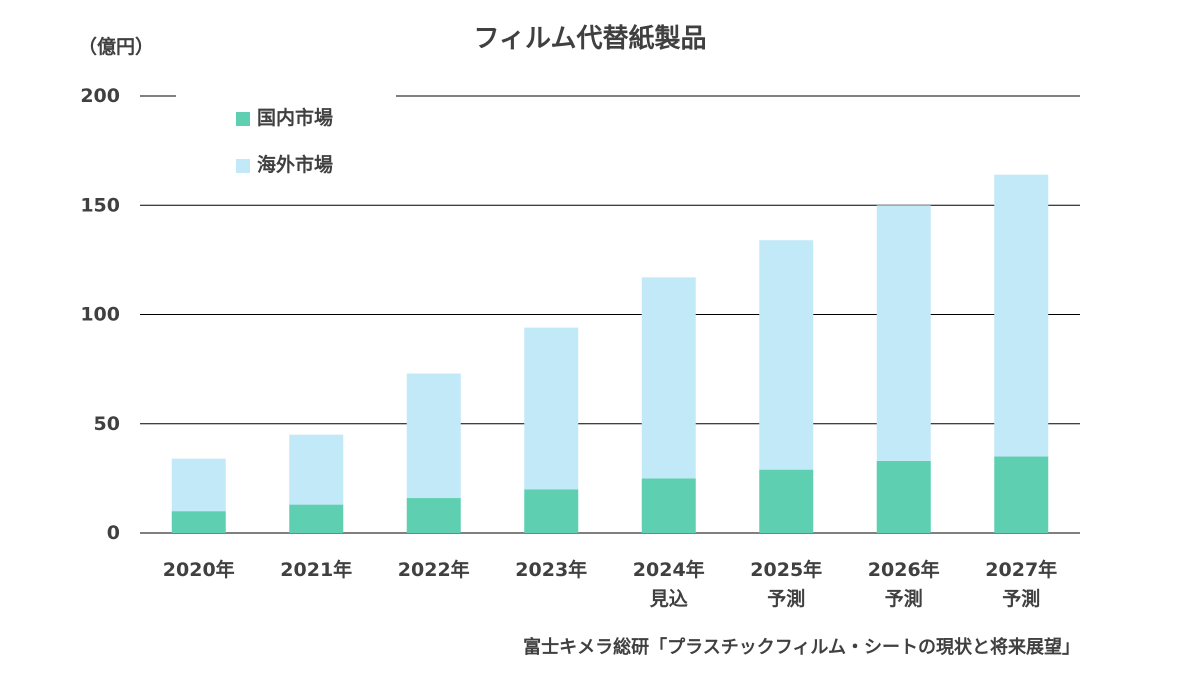 This screenshot has width=1200, height=675. Describe the element at coordinates (243, 166) in the screenshot. I see `legend-swatch-overseas` at that location.